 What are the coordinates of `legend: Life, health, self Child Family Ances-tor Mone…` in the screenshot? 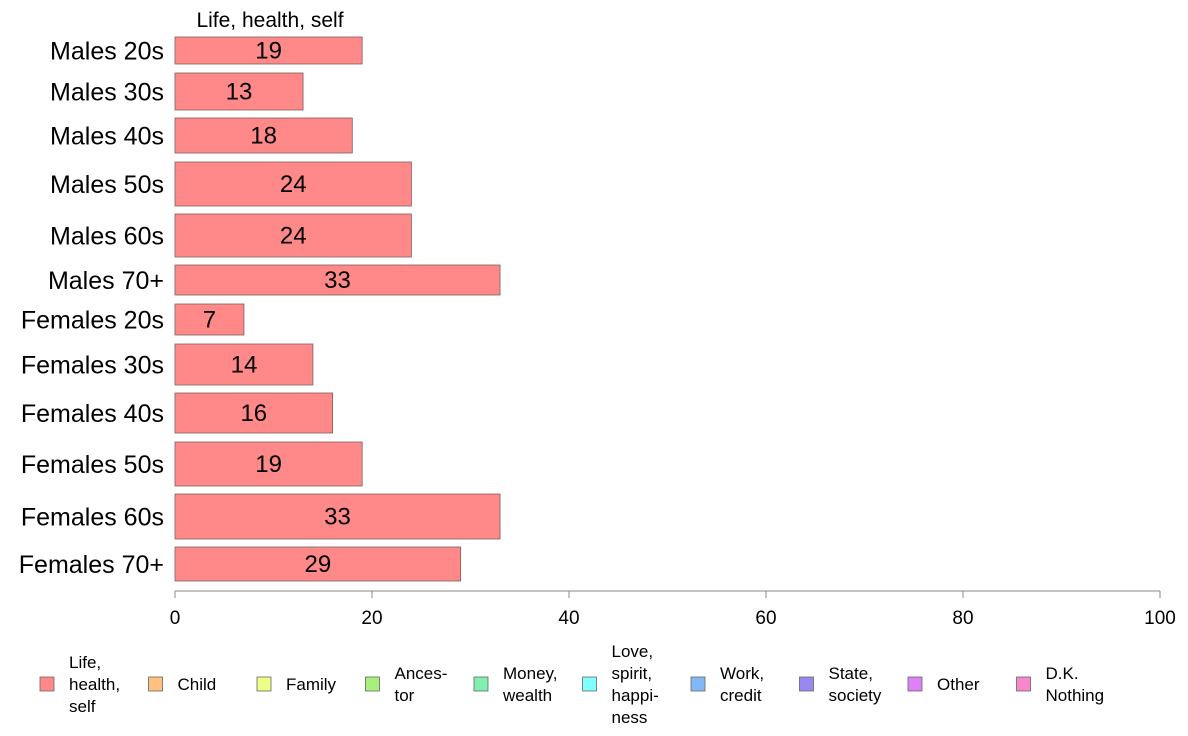 It's located at (572, 684).